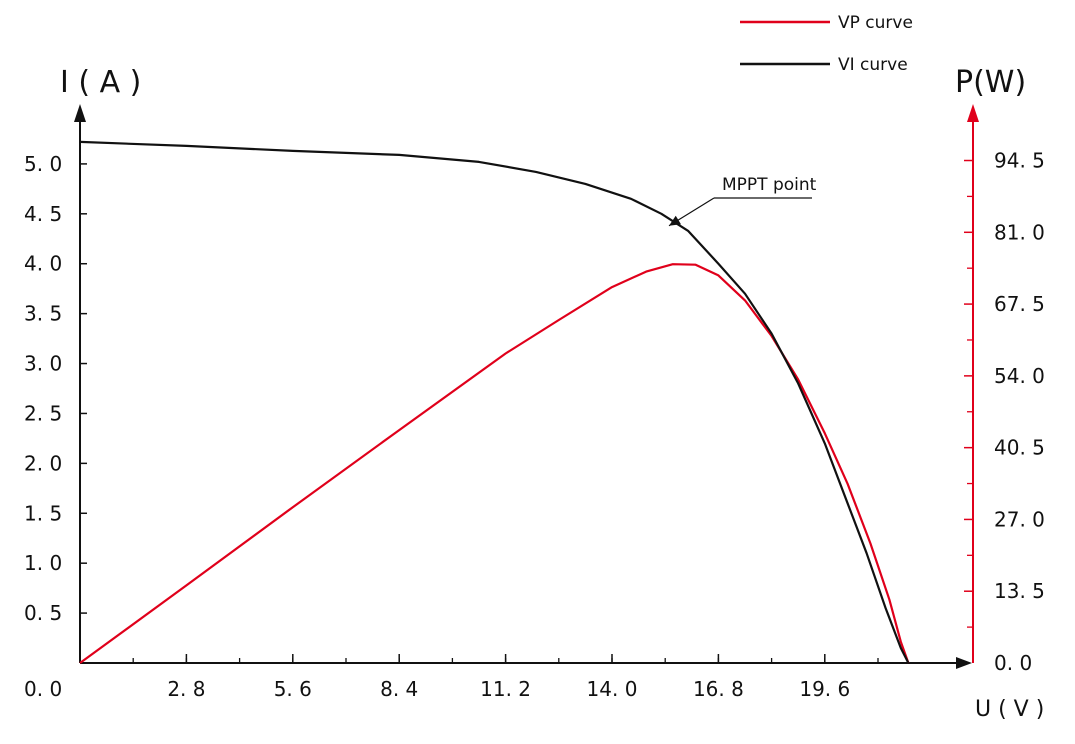 The image size is (1075, 744). Describe the element at coordinates (875, 23) in the screenshot. I see `legend-label-vp: VP curve` at that location.